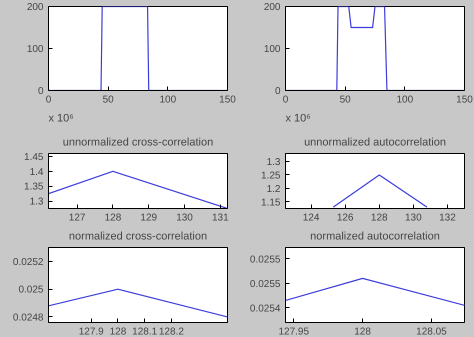 This screenshot has height=337, width=474. What do you see at coordinates (171, 331) in the screenshot?
I see `x-tick-label: 128.2` at bounding box center [171, 331].